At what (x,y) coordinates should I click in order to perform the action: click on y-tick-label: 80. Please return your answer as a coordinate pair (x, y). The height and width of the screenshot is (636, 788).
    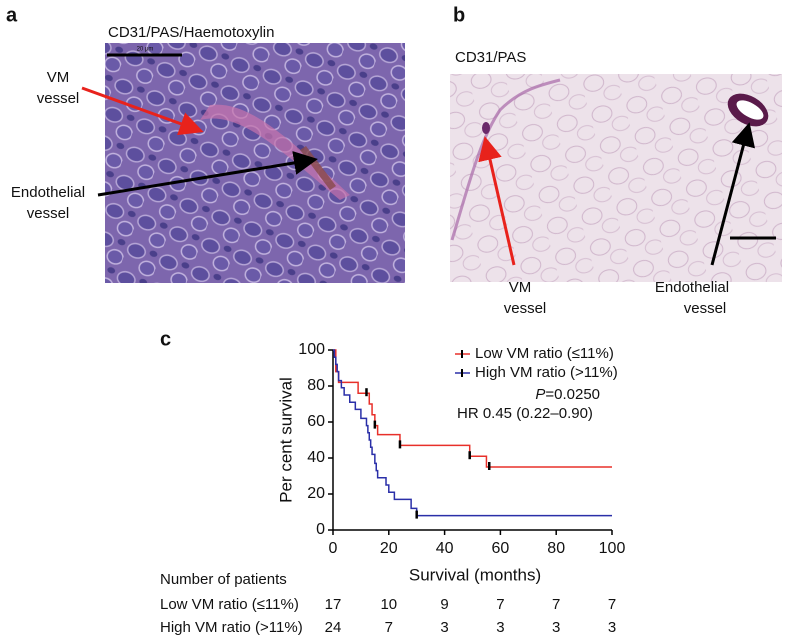
    Looking at the image, I should click on (316, 385).